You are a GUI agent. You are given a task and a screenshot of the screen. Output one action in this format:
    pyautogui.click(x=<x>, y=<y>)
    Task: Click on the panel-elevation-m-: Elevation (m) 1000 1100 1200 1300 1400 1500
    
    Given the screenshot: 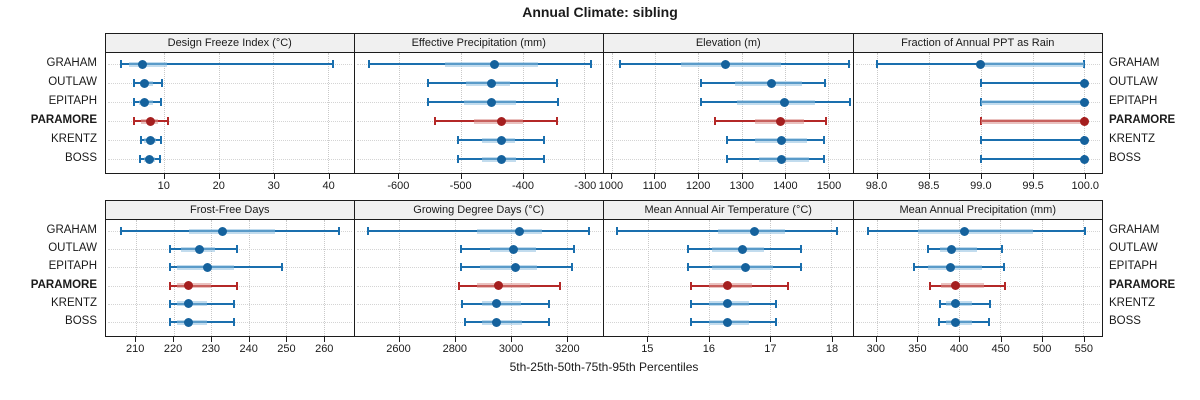 What is the action you would take?
    pyautogui.click(x=726, y=115)
    